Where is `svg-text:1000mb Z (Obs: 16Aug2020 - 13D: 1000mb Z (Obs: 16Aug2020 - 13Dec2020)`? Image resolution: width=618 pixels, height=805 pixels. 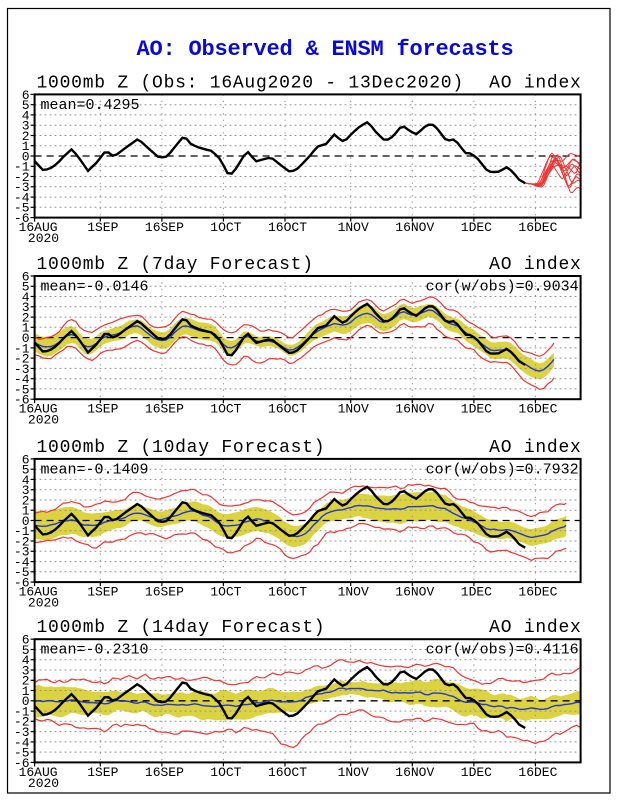 svg-text:1000mb Z (Obs: 16Aug2020 - 13D: 1000mb Z (Obs: 16Aug2020 - 13Dec2020) is located at coordinates (250, 83).